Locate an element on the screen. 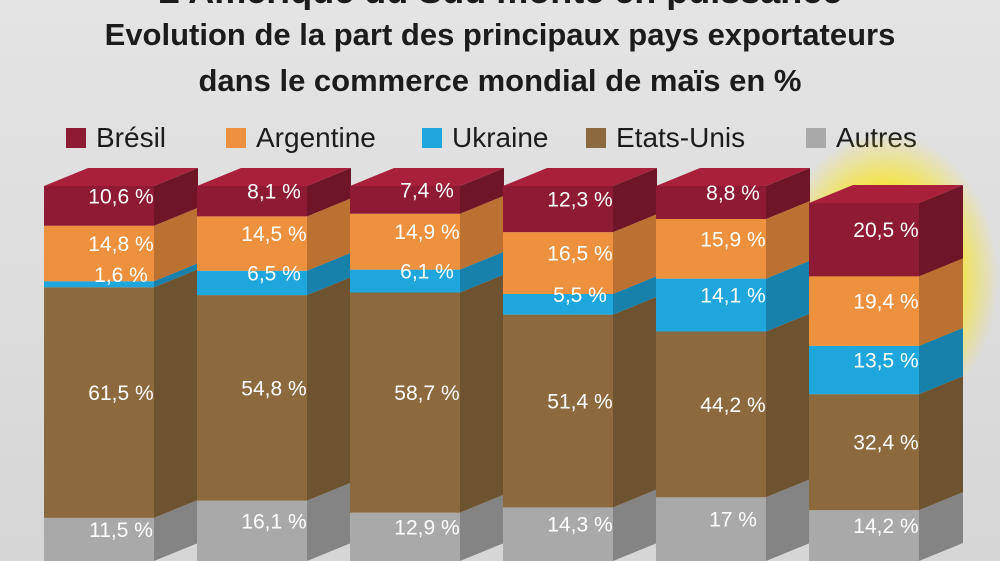  bar-6: 14,2 % 32,4 % 13,5 % 19,4 % 20,5 % is located at coordinates (886, 373).